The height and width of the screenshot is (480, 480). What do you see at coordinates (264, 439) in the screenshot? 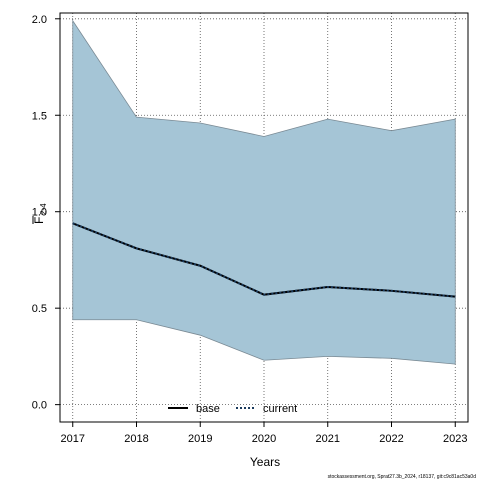
I see `x-tick-label-2020: 2020` at bounding box center [264, 439].